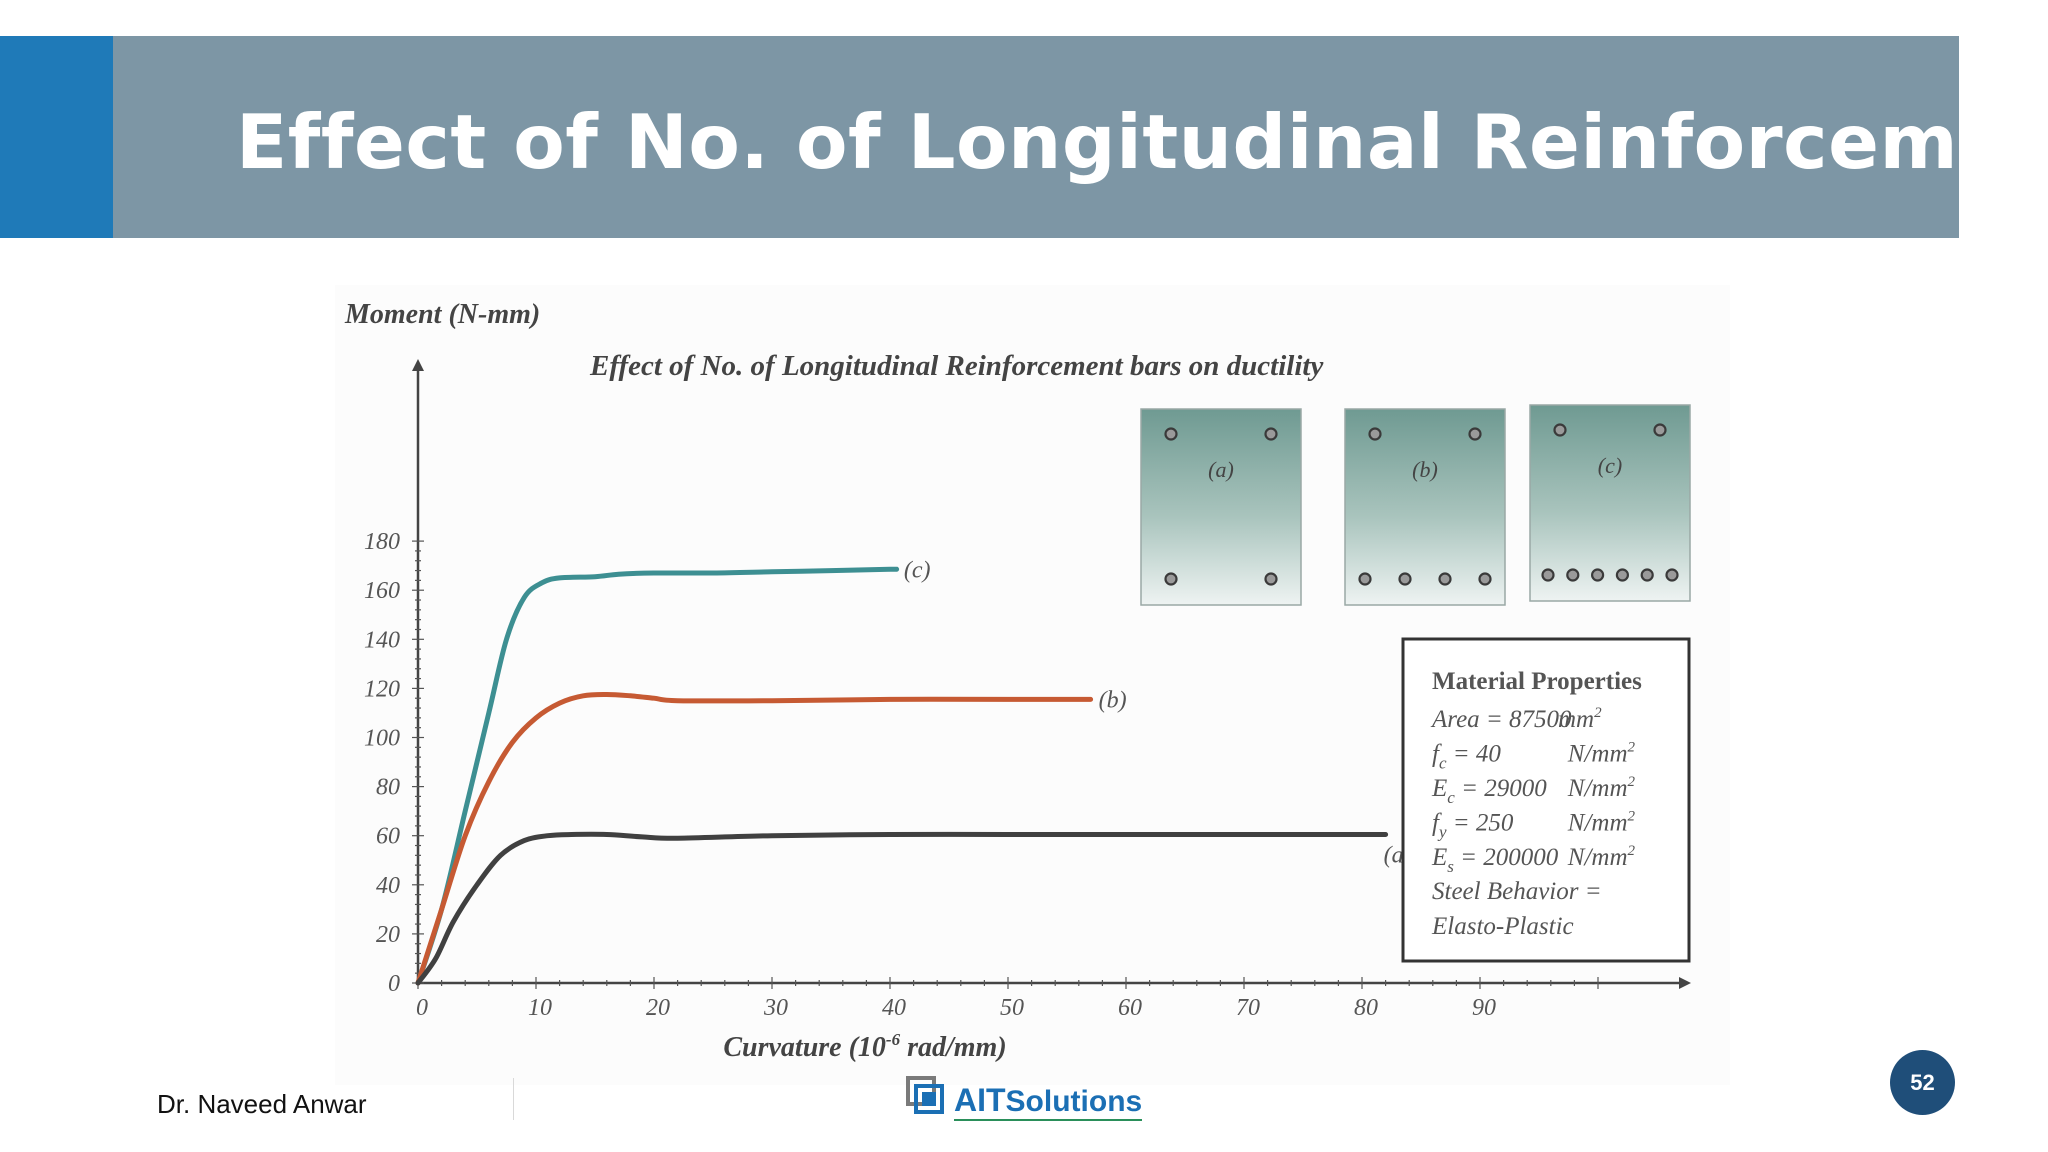 The width and height of the screenshot is (2048, 1152). What do you see at coordinates (262, 1104) in the screenshot?
I see `footer-author: Dr. Naveed Anwar` at bounding box center [262, 1104].